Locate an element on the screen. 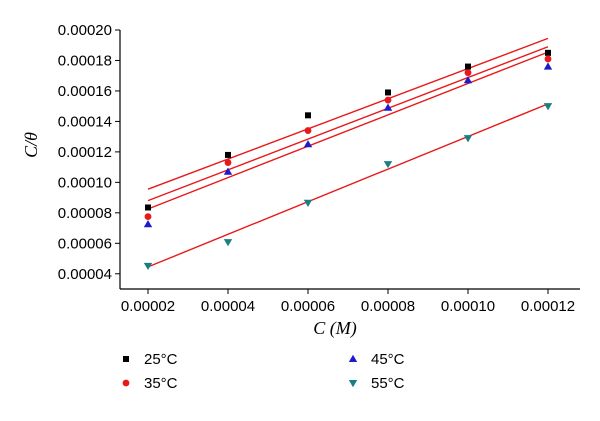 This screenshot has width=600, height=421. legend: 25°C 35°C 45°C 55°C is located at coordinates (263, 371).